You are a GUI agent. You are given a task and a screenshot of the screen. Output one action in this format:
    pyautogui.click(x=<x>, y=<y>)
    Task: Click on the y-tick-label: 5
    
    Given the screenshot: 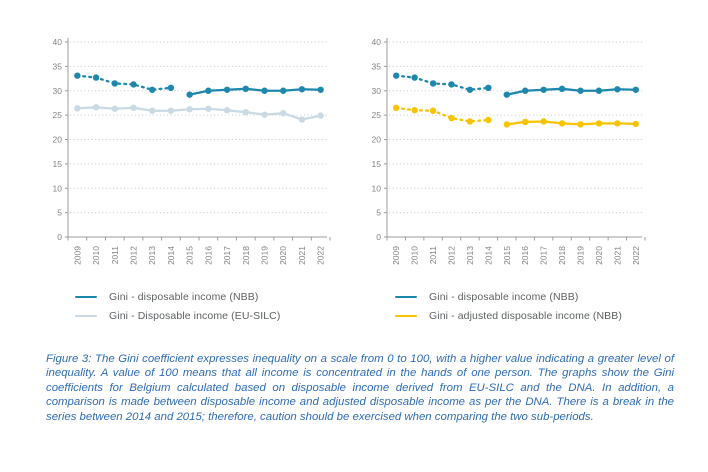 What is the action you would take?
    pyautogui.click(x=378, y=213)
    